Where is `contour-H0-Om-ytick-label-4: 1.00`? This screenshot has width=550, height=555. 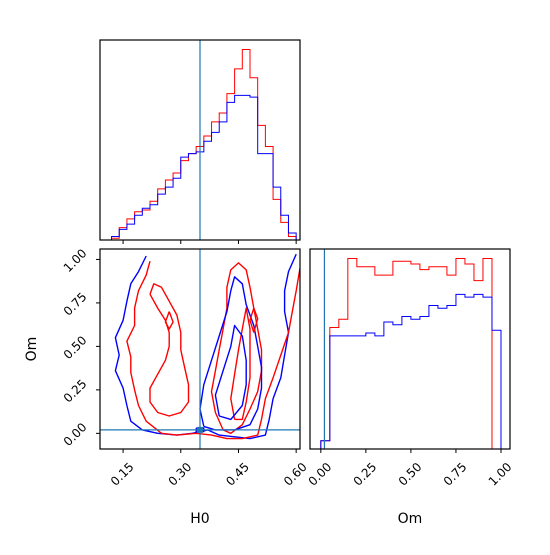
contour-H0-Om-ytick-label-4: 1.00 is located at coordinates (75, 260).